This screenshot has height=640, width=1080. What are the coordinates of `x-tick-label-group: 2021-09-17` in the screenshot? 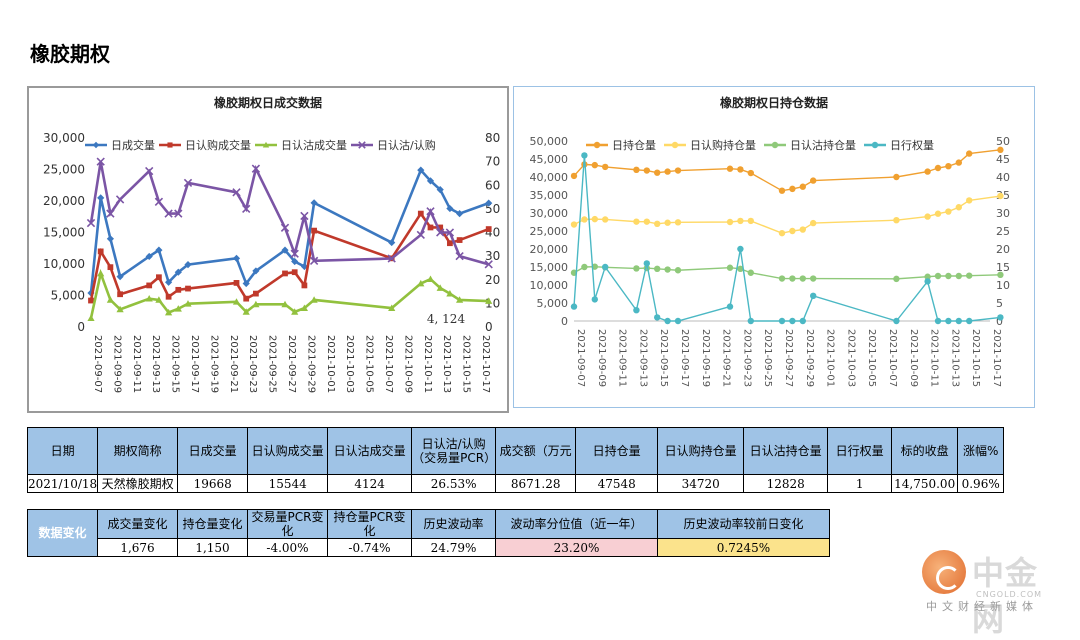 It's located at (684, 358).